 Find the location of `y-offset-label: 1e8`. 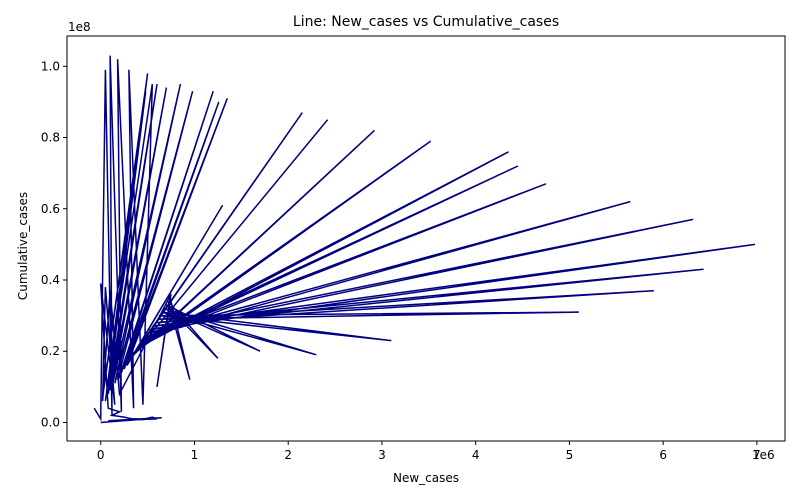

y-offset-label: 1e8 is located at coordinates (79, 27).